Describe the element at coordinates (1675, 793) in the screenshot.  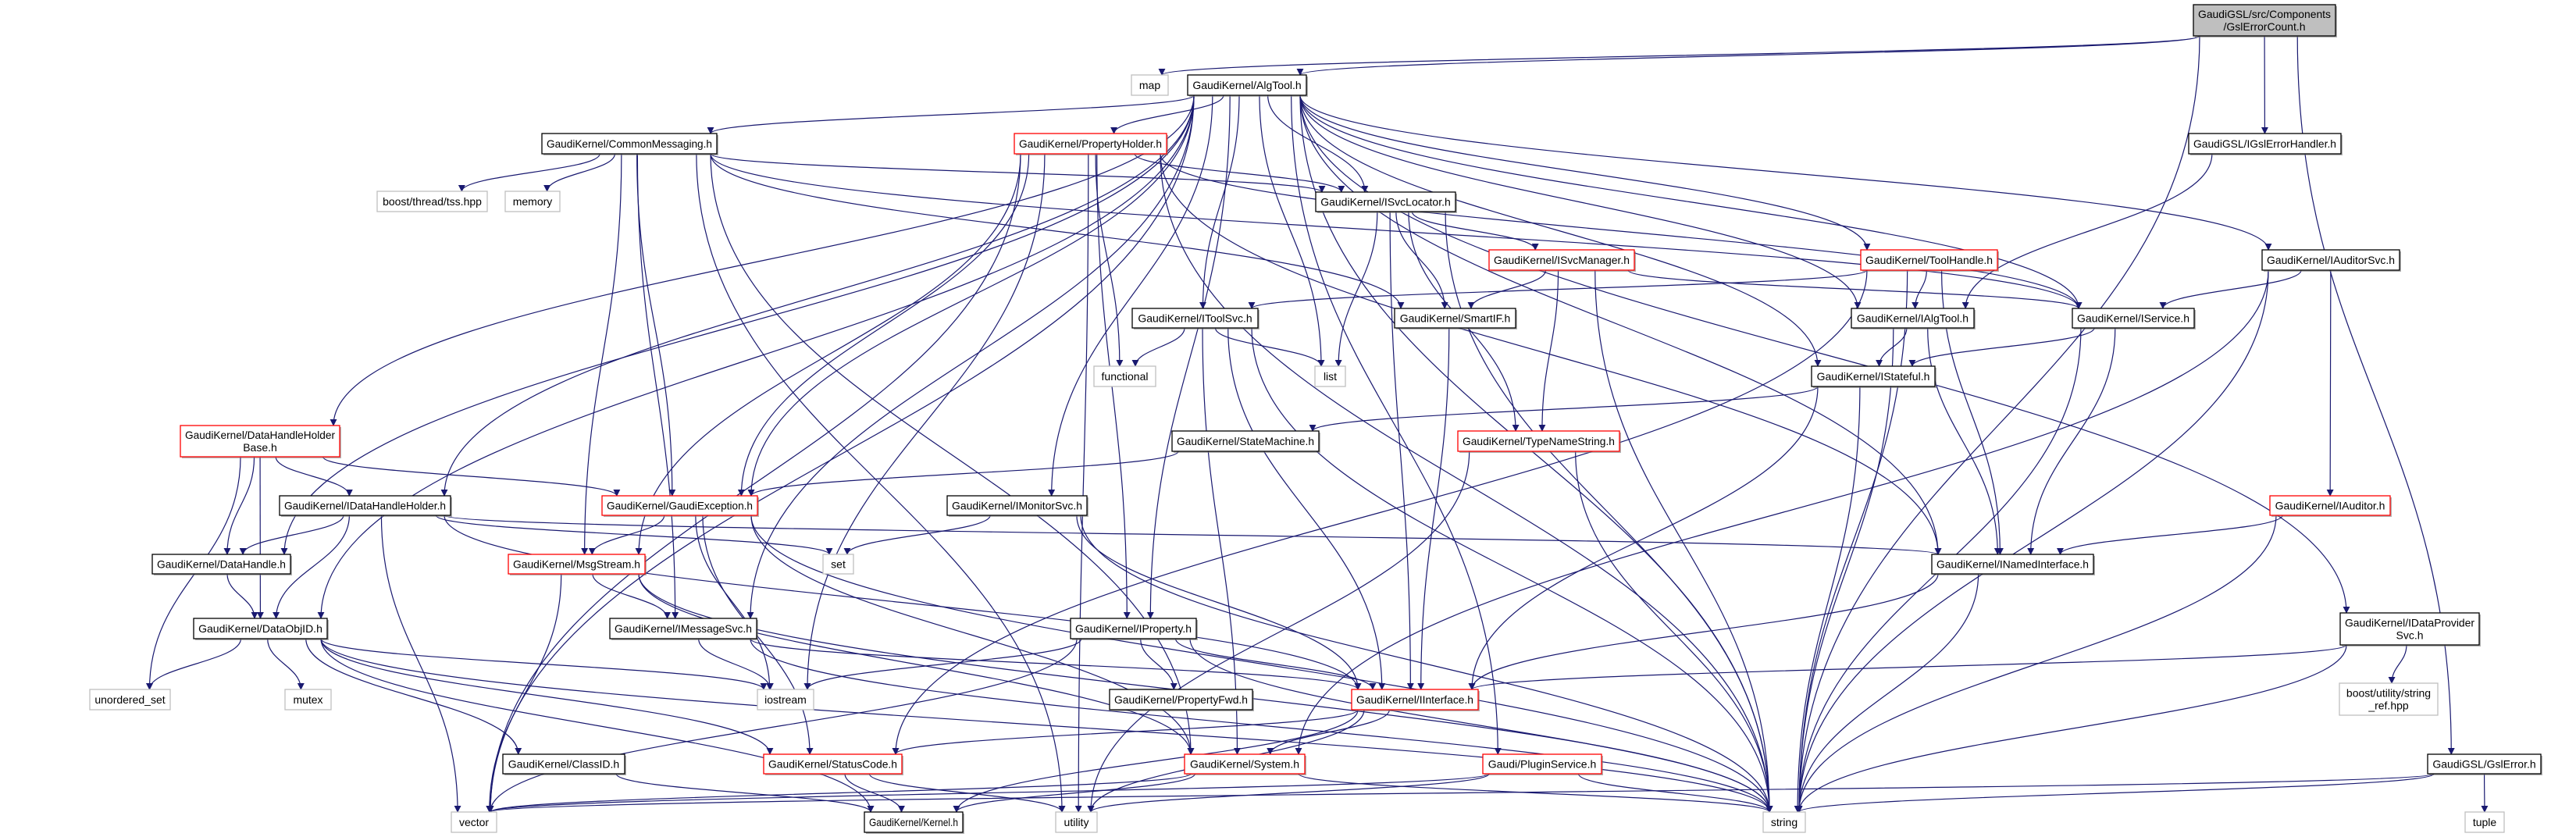
I see `edge-pluginsvc-to-string` at that location.